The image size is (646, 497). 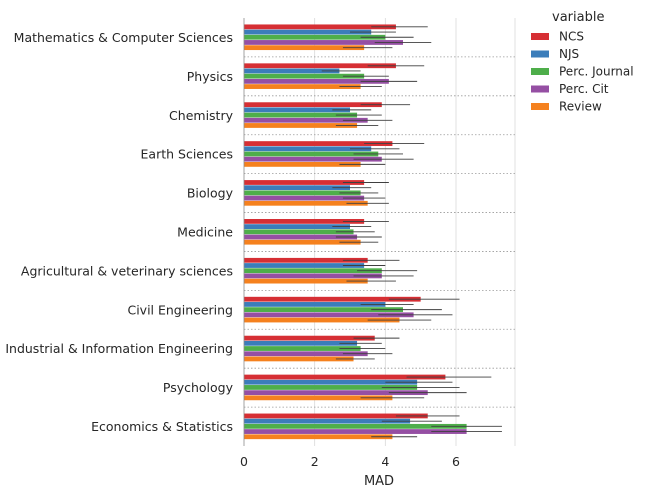 What do you see at coordinates (385, 461) in the screenshot?
I see `x-tick-label-4: 4` at bounding box center [385, 461].